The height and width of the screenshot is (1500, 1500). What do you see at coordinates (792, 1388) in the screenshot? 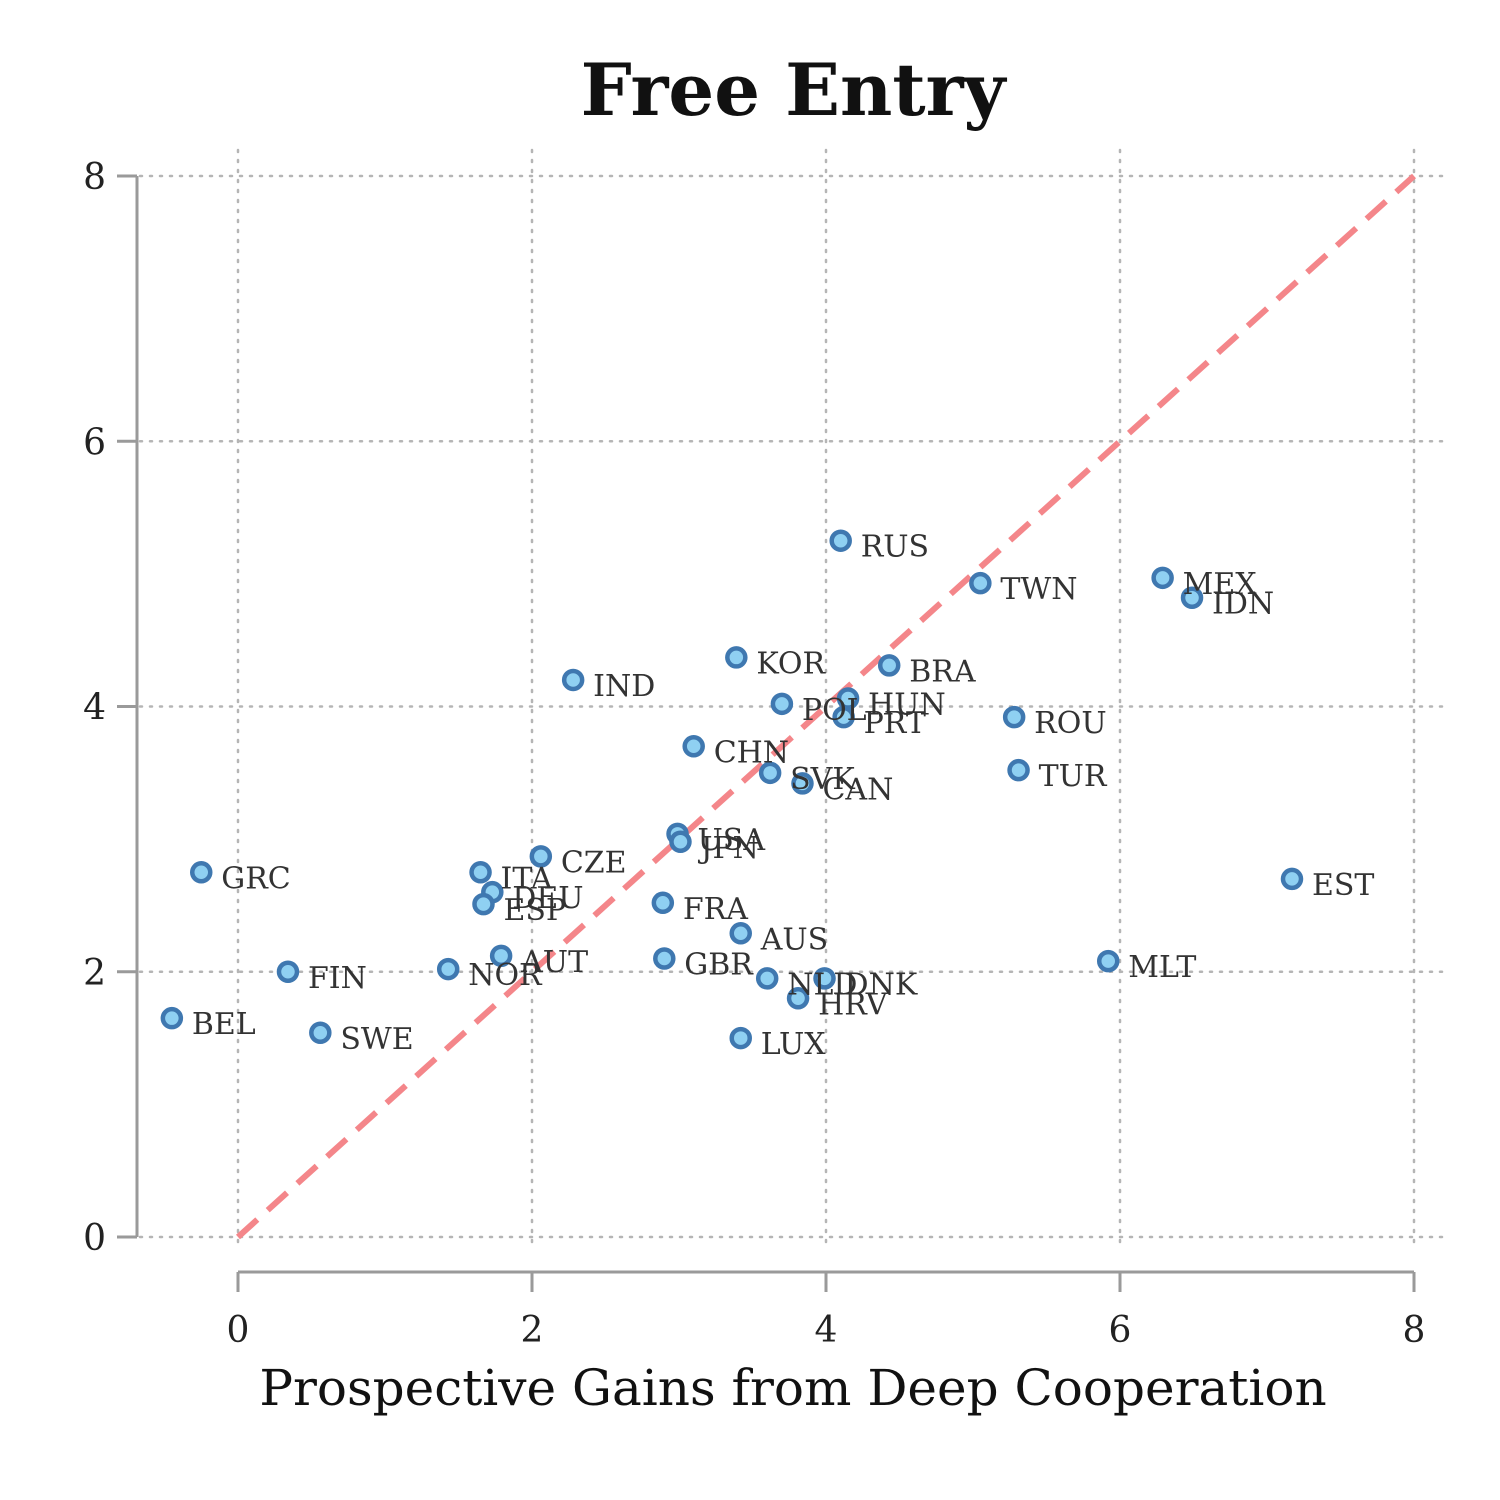
I see `x-axis-title: Prospective Gains from Deep Cooperation` at bounding box center [792, 1388].